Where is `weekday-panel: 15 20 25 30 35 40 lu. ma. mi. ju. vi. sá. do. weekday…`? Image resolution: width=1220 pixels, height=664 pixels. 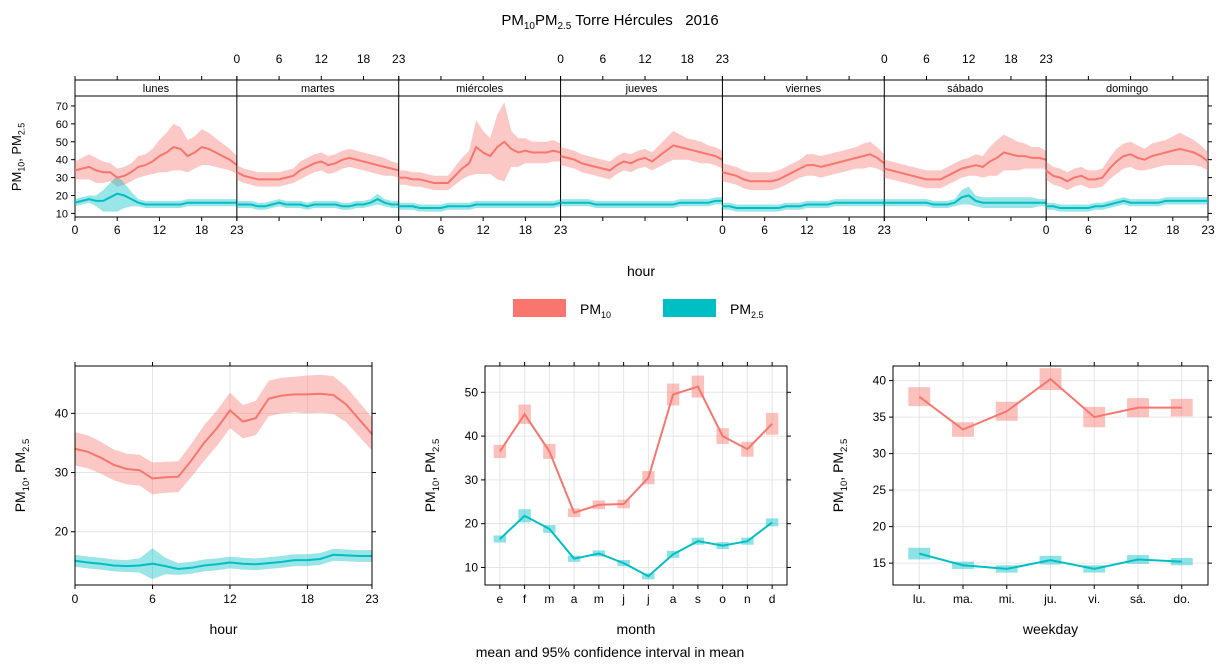 weekday-panel: 15 20 25 30 35 40 lu. ma. mi. ju. vi. sá. do. weekday… is located at coordinates (1021, 499).